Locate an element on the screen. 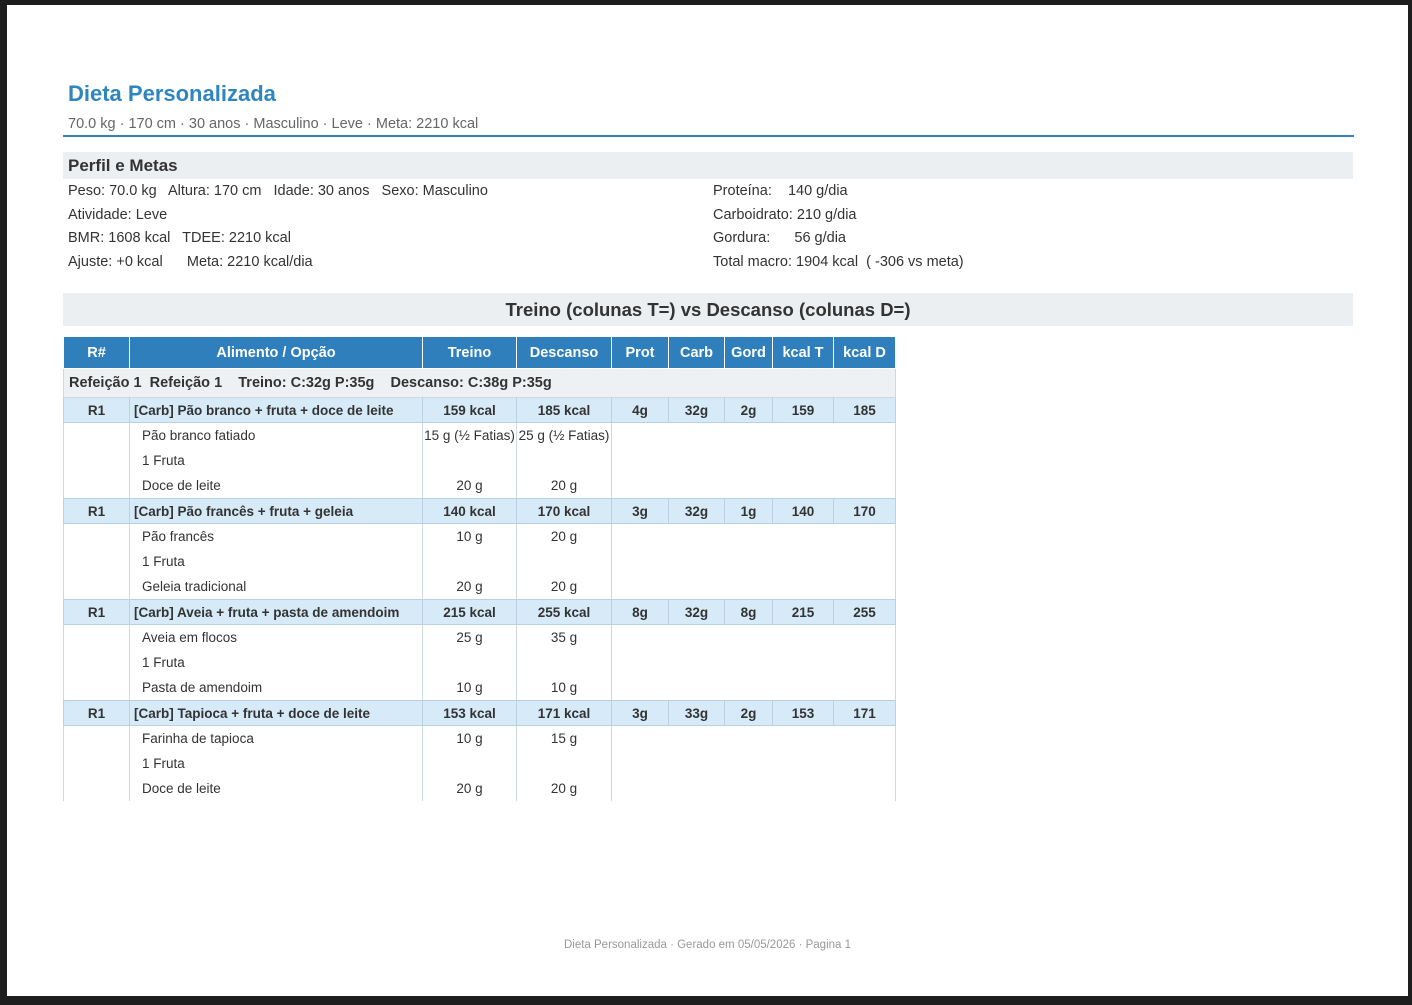 This screenshot has width=1412, height=1005. ingredient-descanso: 25 g (½ Fatias) is located at coordinates (564, 435).